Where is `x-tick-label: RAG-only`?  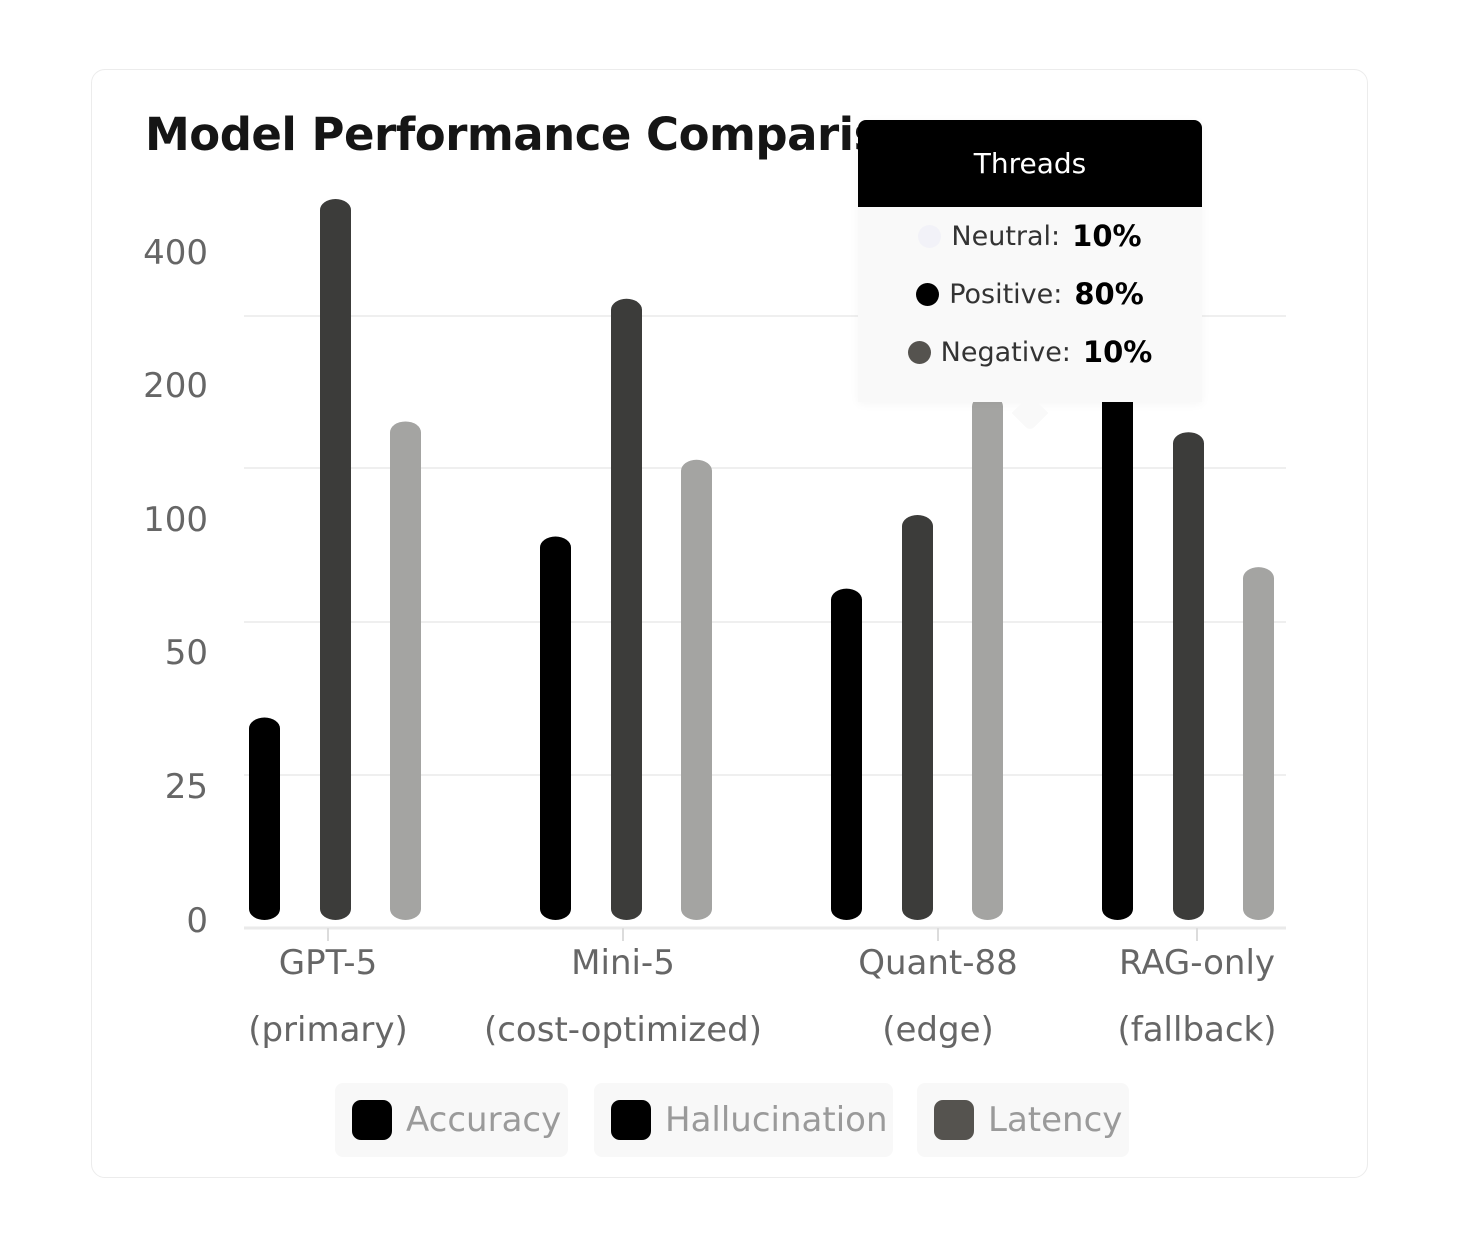
x-tick-label: RAG-only is located at coordinates (1197, 963).